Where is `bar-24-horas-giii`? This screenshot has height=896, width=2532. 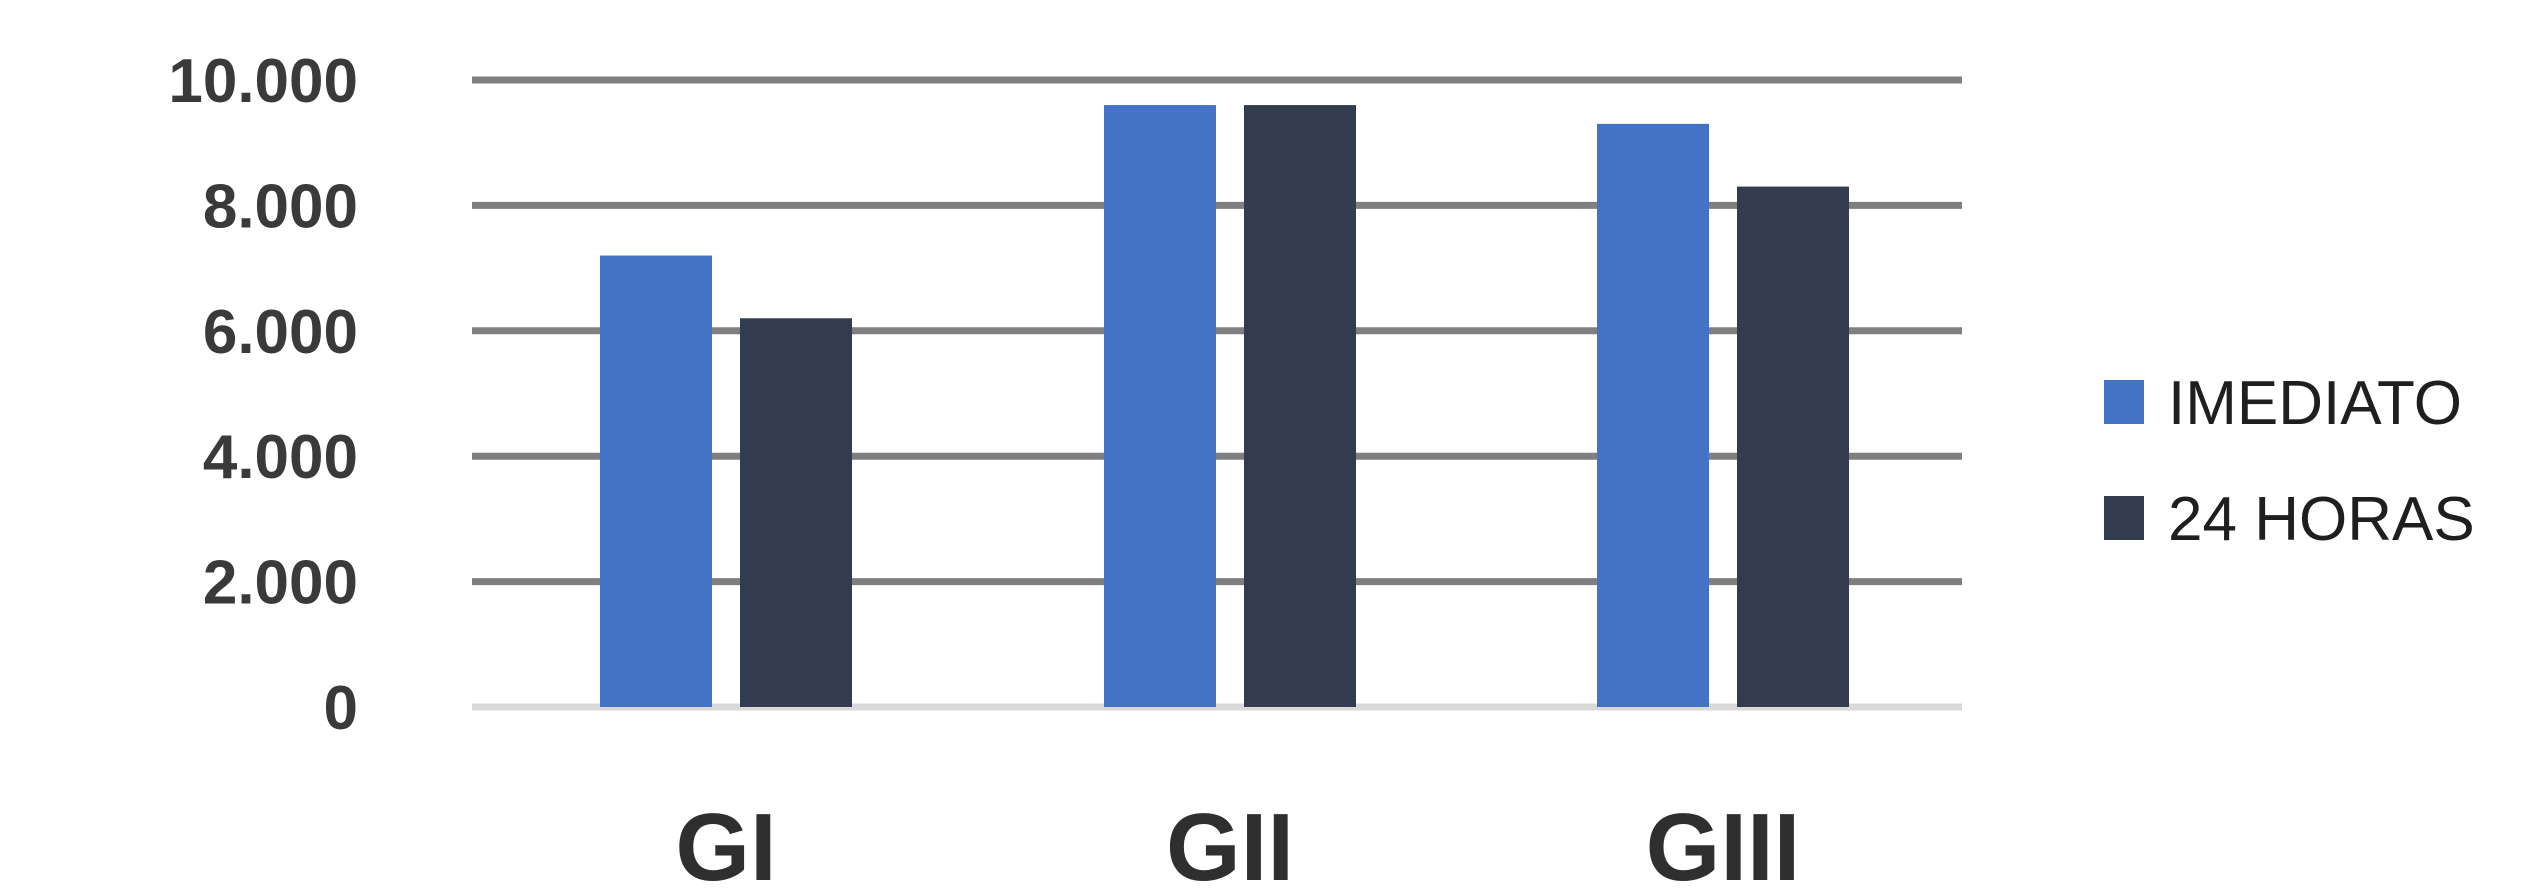
bar-24-horas-giii is located at coordinates (1793, 447).